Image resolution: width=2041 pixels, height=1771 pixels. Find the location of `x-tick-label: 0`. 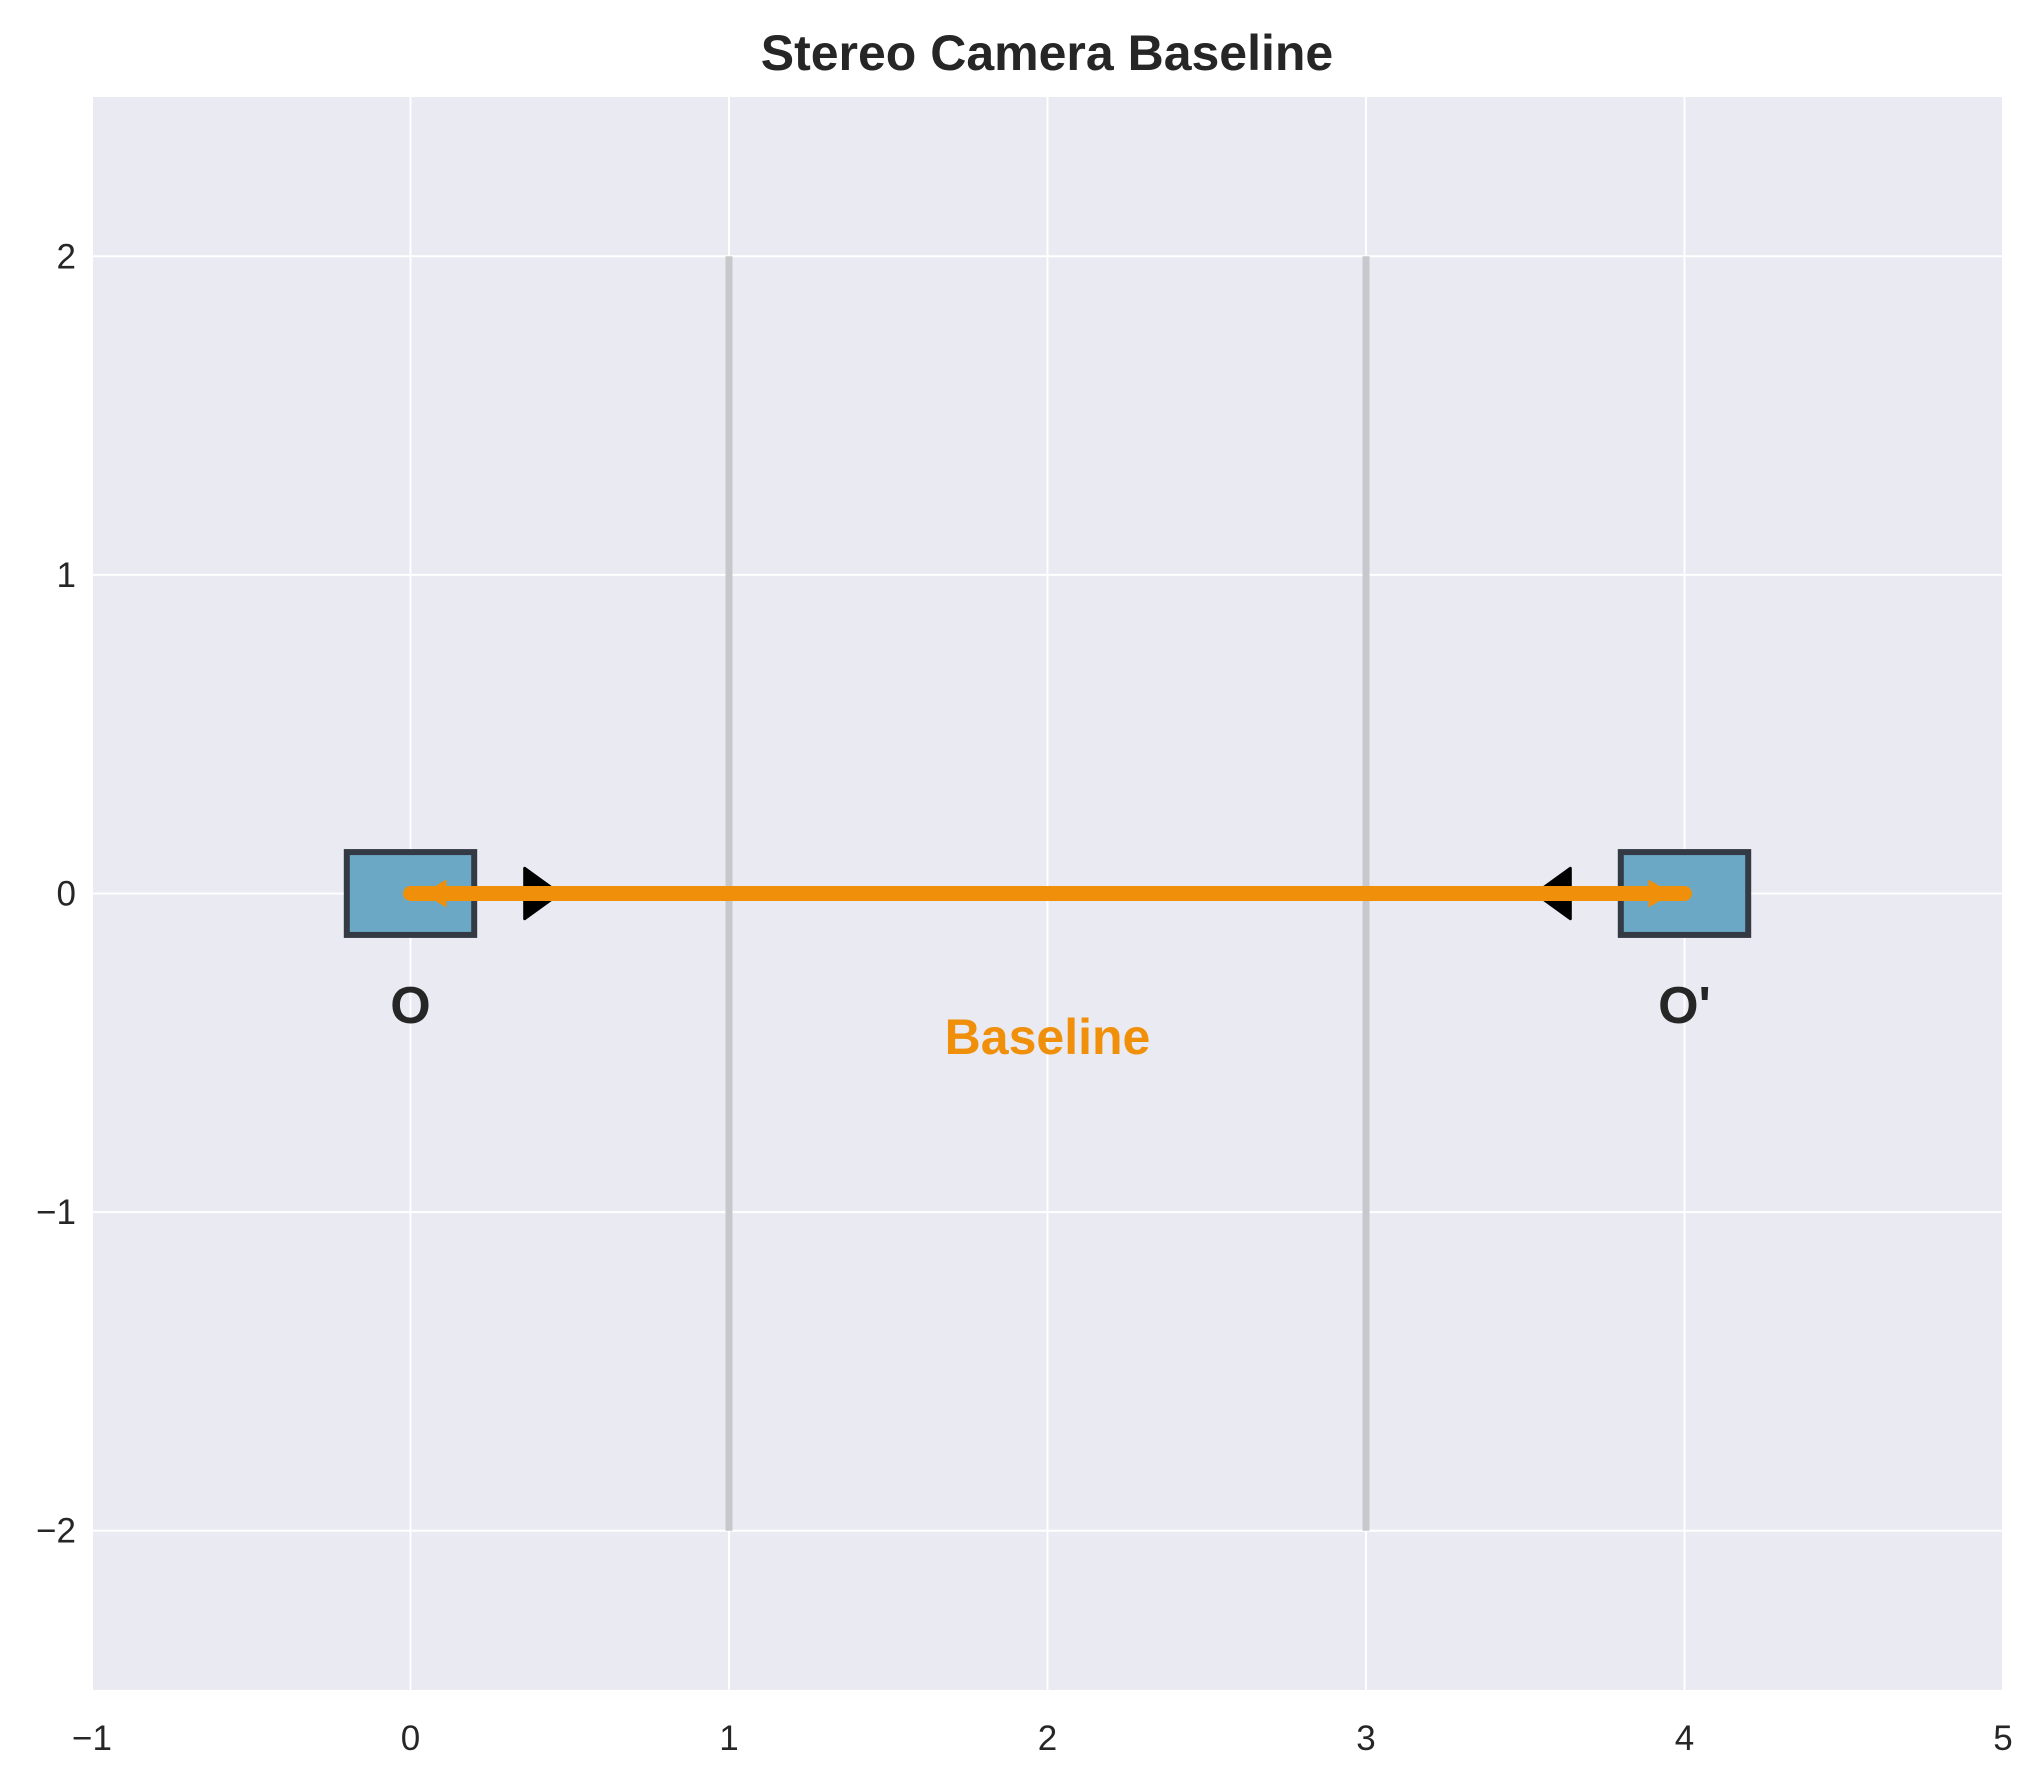

x-tick-label: 0 is located at coordinates (410, 1738).